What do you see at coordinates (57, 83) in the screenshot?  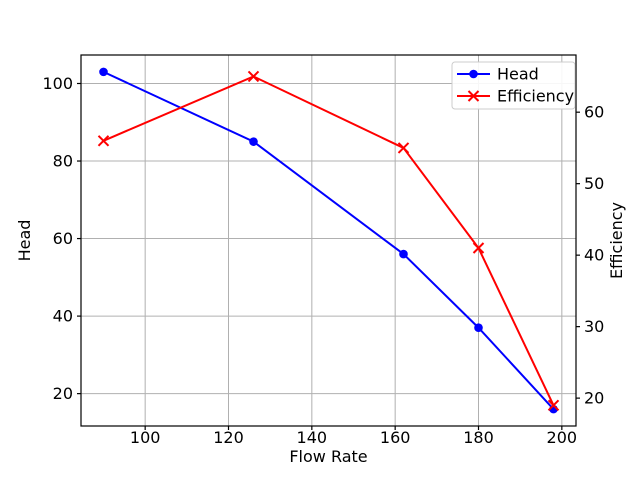 I see `y-left-tick-label: 100` at bounding box center [57, 83].